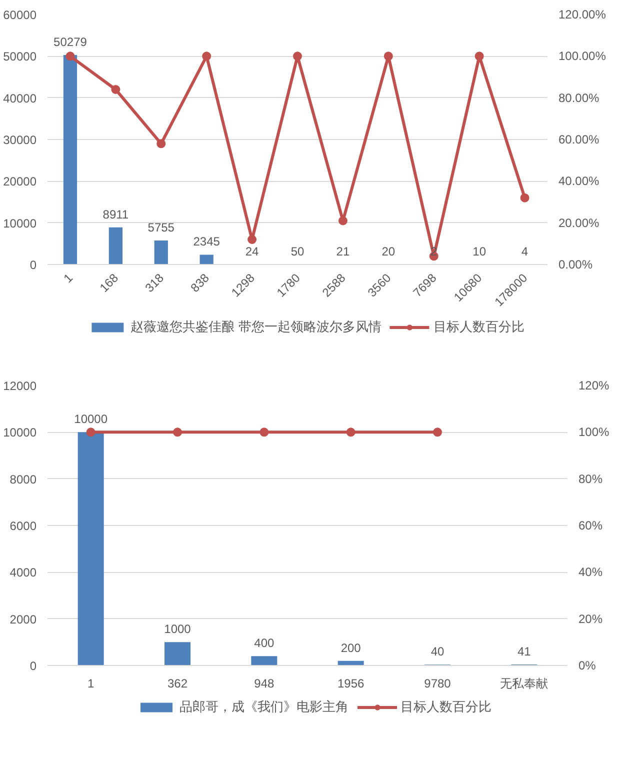 The width and height of the screenshot is (631, 763). I want to click on data-label: 40, so click(437, 651).